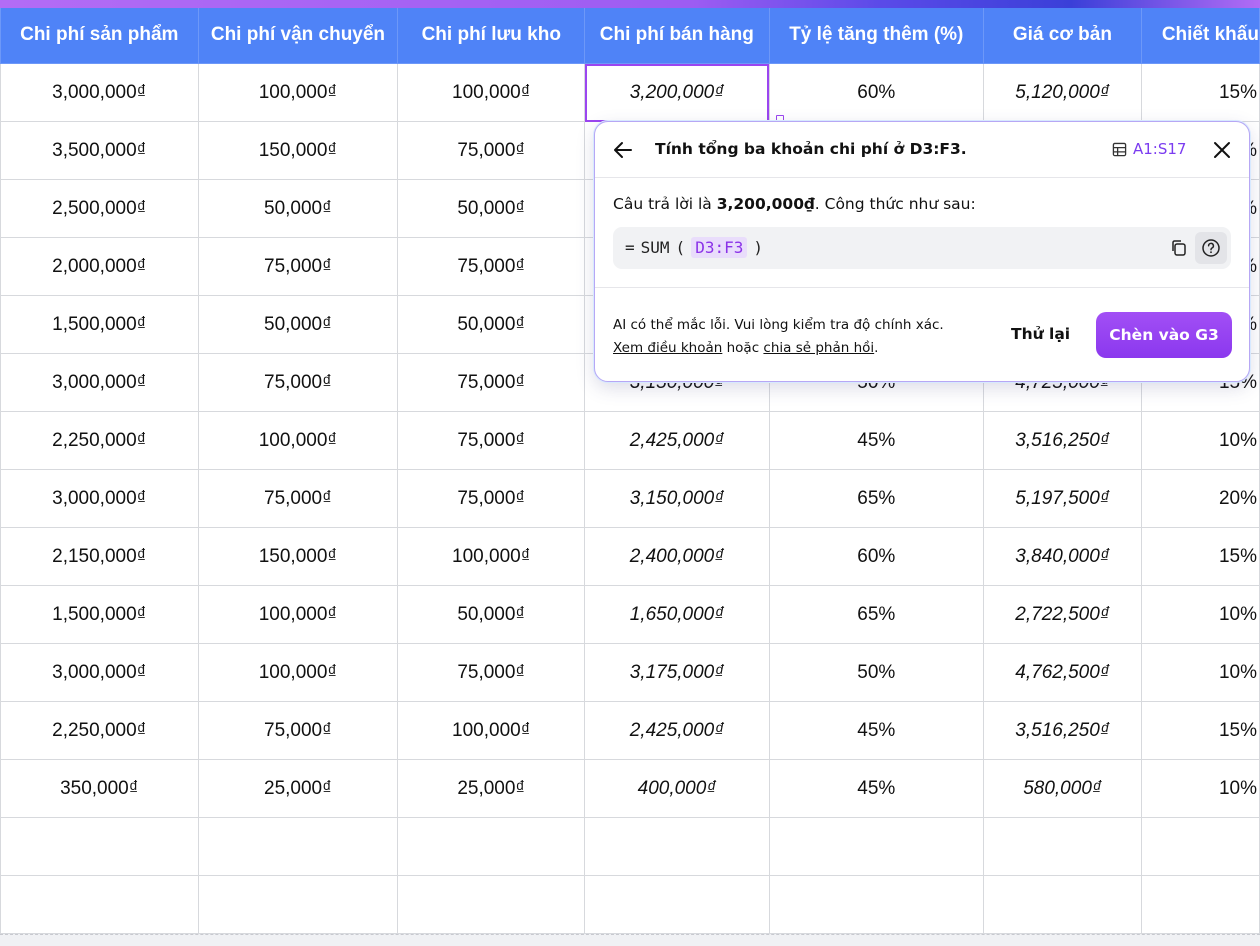 The width and height of the screenshot is (1260, 946). I want to click on table-cell: 1,650,000₫, so click(677, 614).